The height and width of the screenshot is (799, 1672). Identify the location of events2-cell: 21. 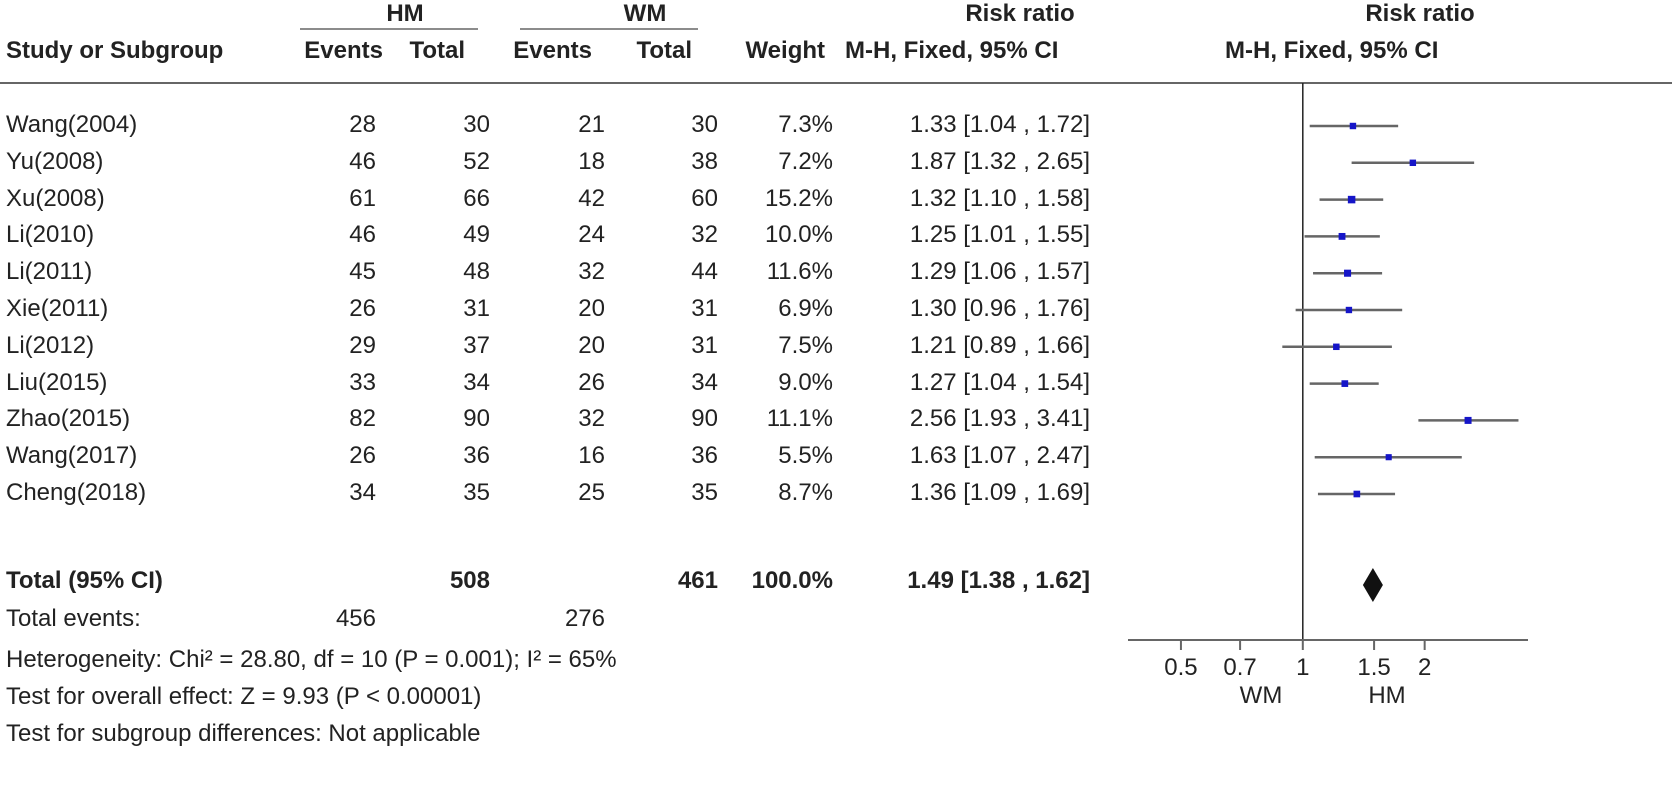
(591, 124).